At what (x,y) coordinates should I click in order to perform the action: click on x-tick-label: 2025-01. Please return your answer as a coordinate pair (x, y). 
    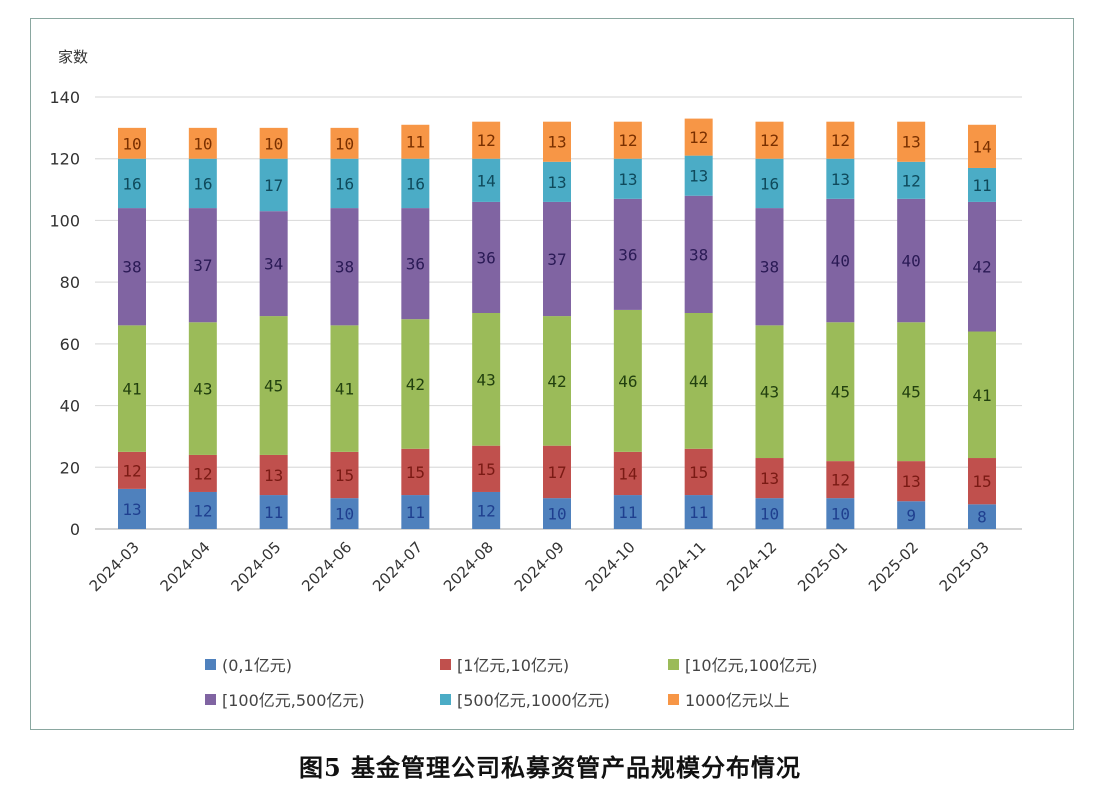
    Looking at the image, I should click on (822, 566).